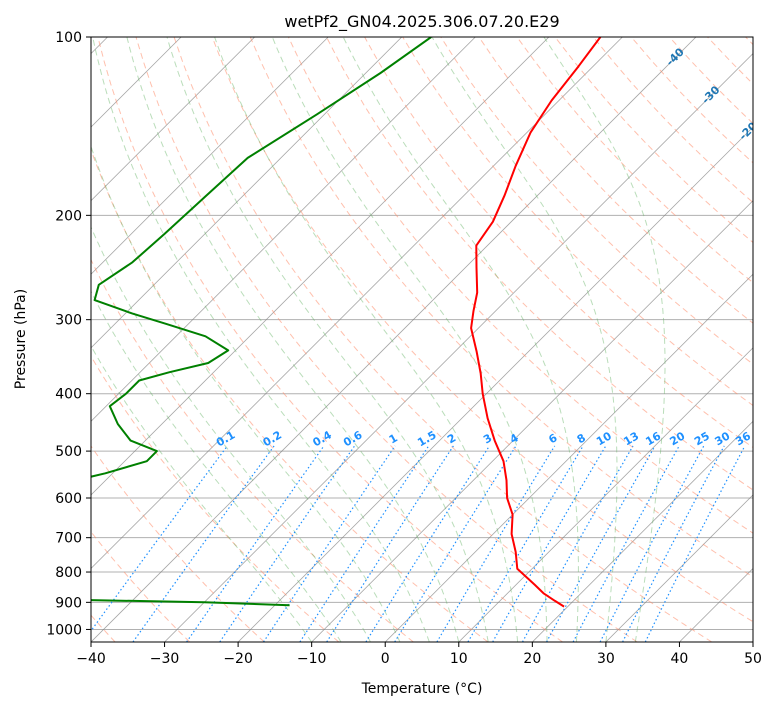 The image size is (775, 708). Describe the element at coordinates (68, 573) in the screenshot. I see `y-tick-label: 800` at that location.